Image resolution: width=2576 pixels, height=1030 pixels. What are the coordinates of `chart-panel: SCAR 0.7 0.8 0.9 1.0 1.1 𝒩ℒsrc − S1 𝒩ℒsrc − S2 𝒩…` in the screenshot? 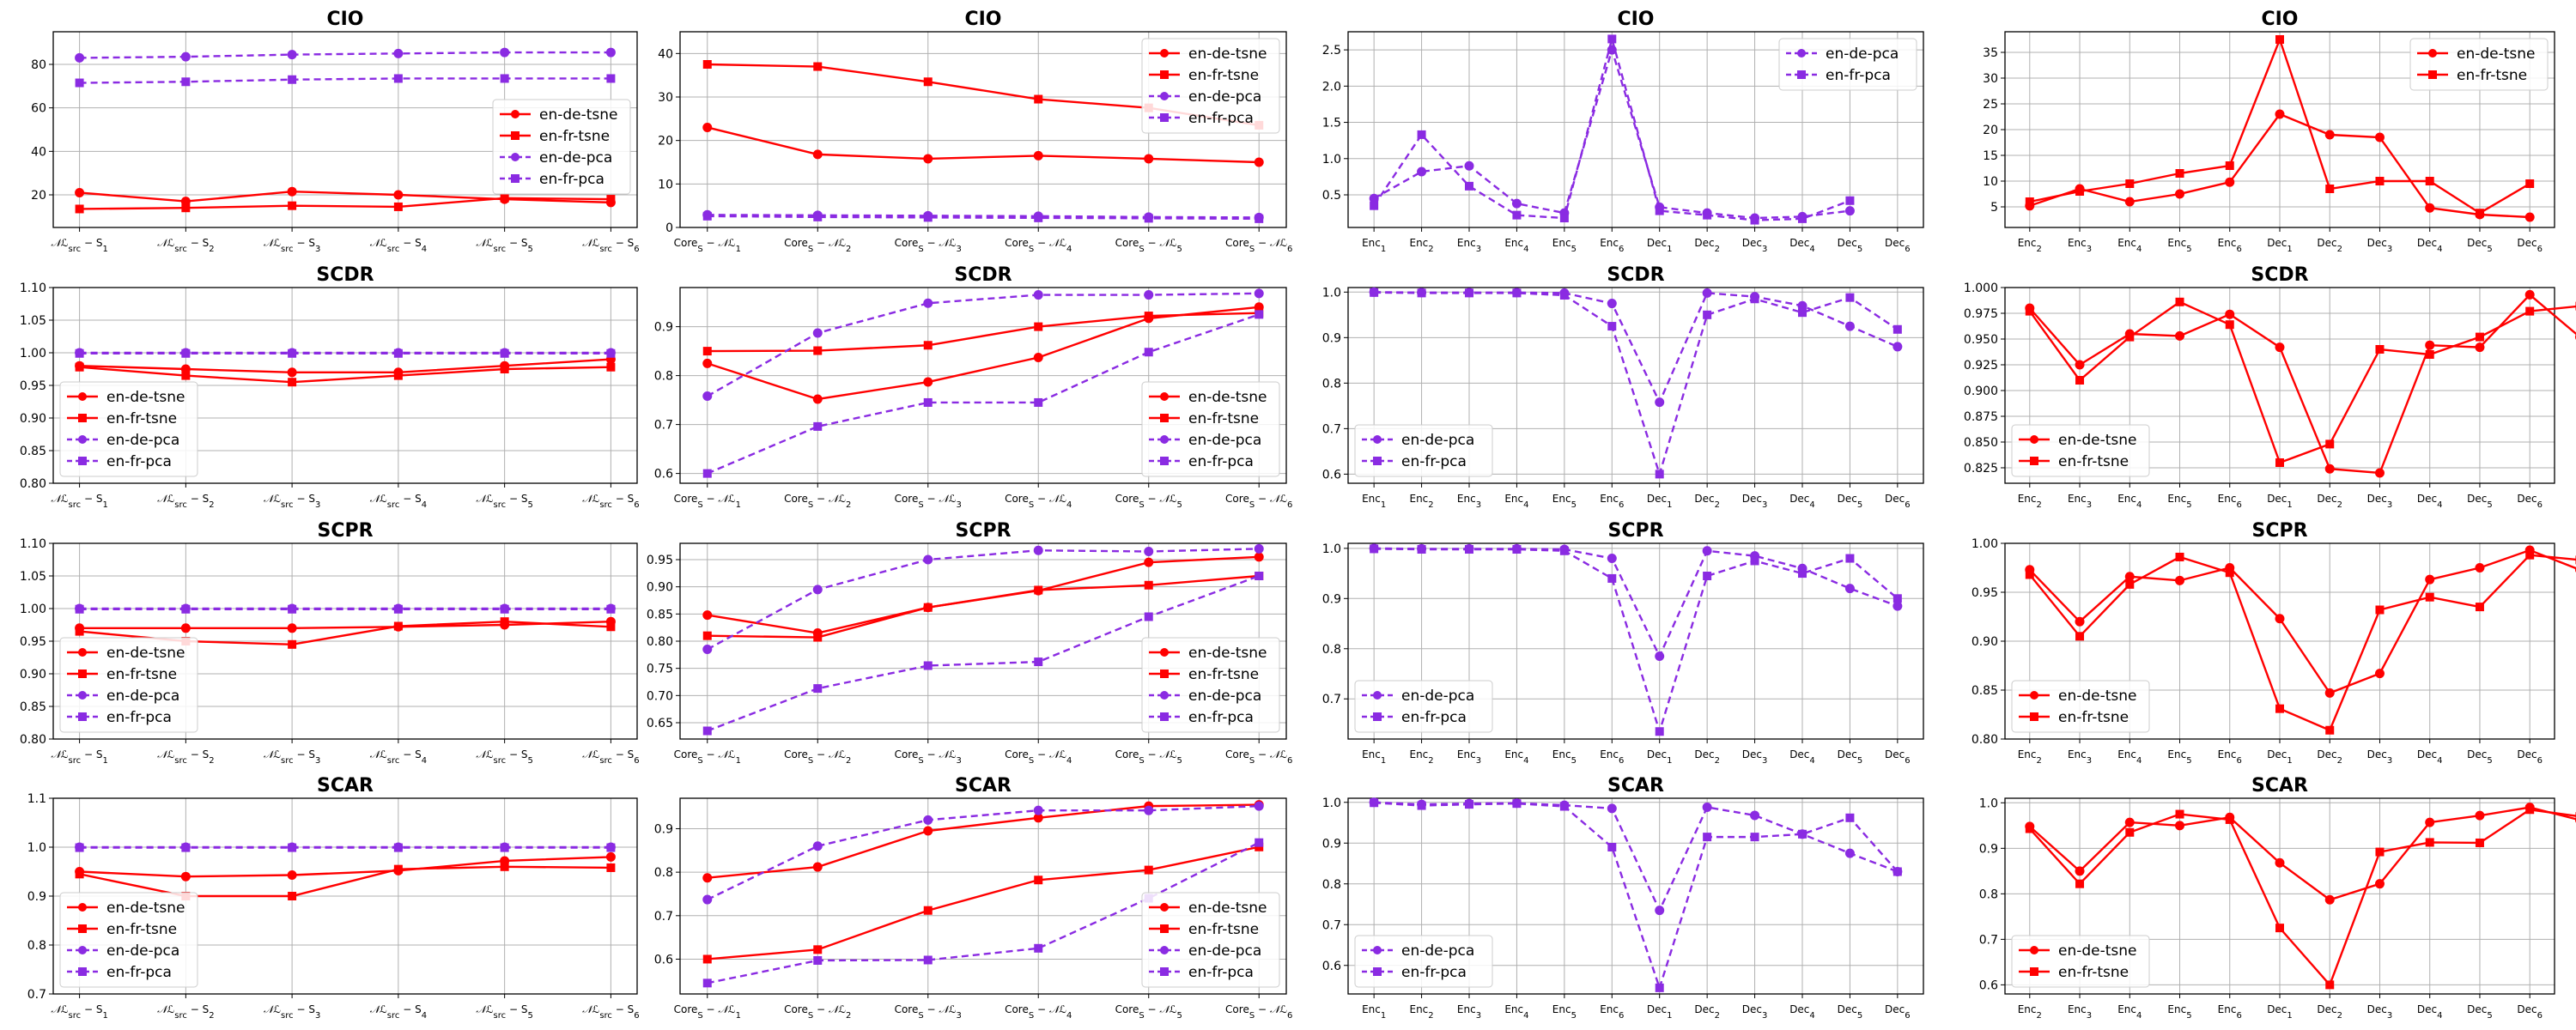 It's located at (334, 898).